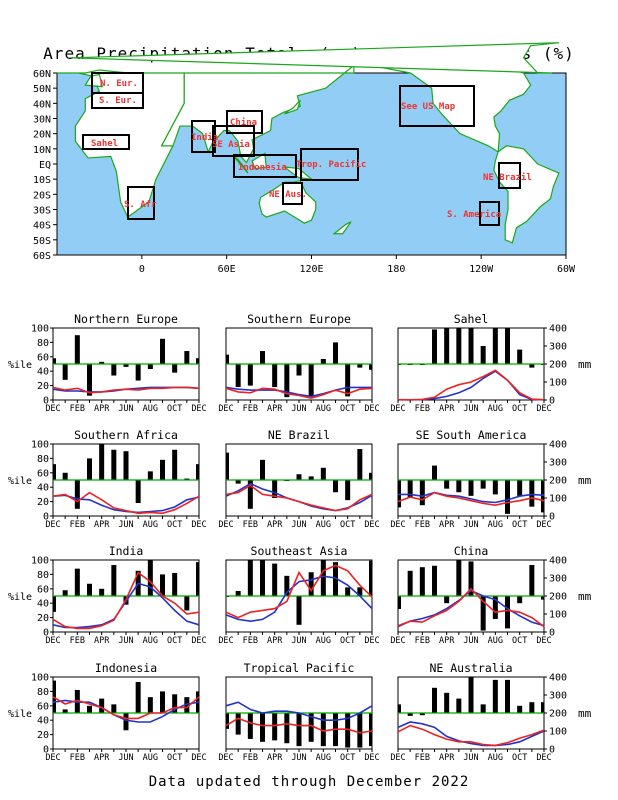 This screenshot has height=800, width=618. Describe the element at coordinates (558, 365) in the screenshot. I see `mm-tick-label: 200` at that location.